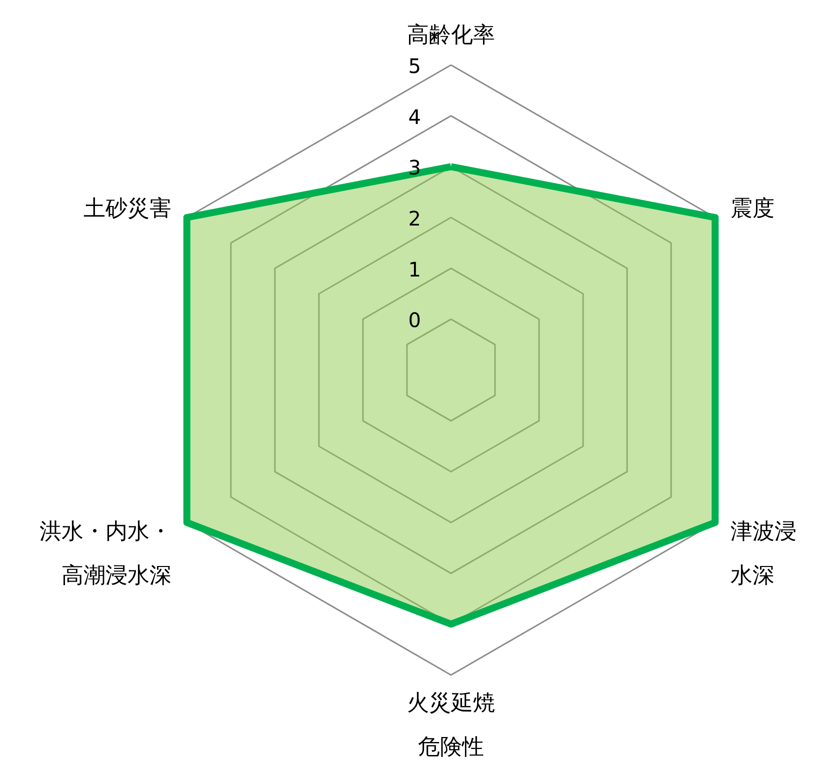 The height and width of the screenshot is (775, 818). Describe the element at coordinates (414, 218) in the screenshot. I see `y-tick-label: 2` at that location.